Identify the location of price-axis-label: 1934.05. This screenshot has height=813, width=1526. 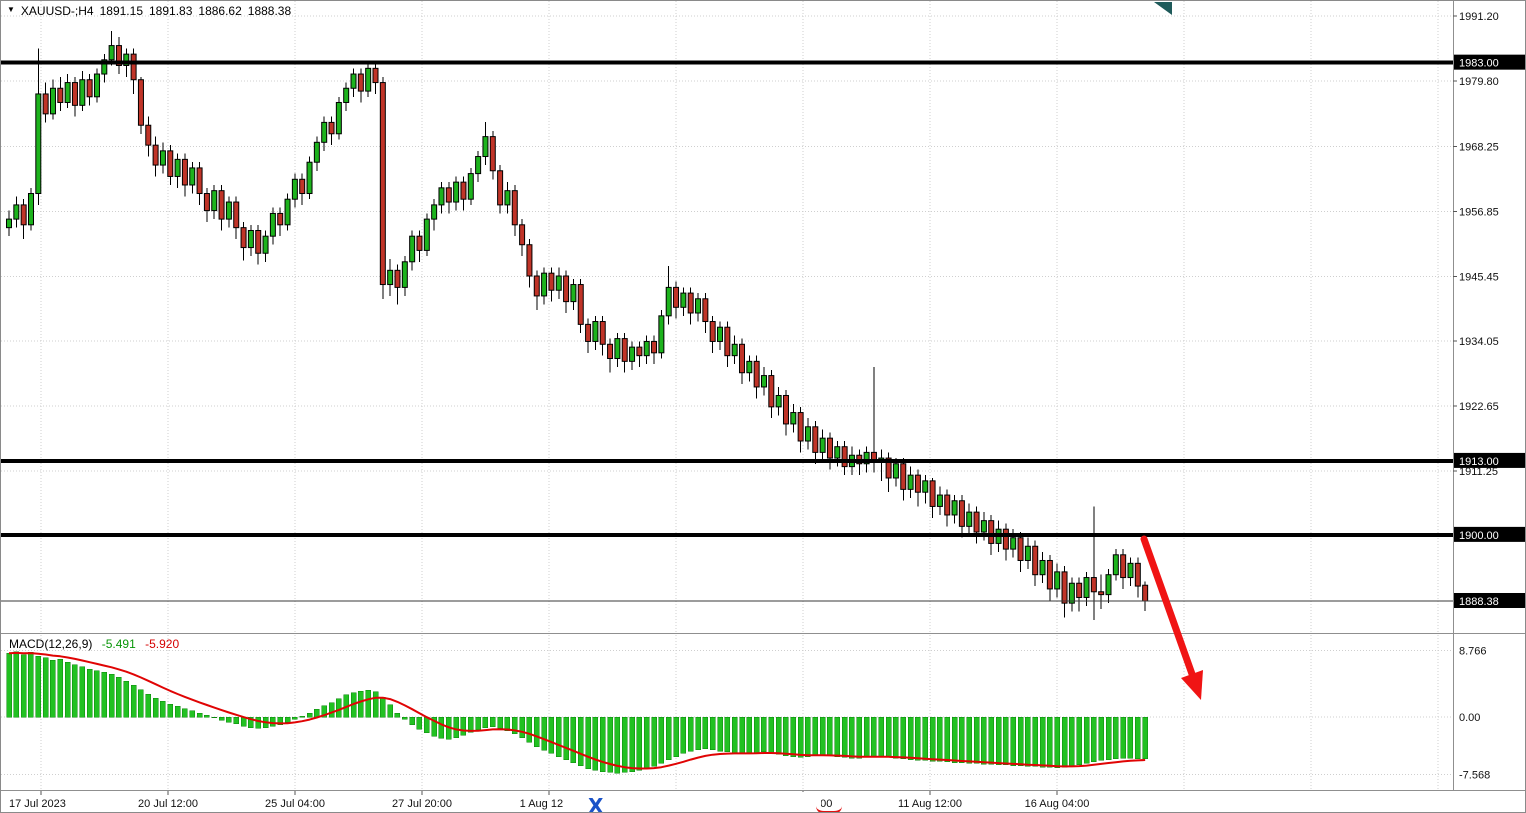
(1479, 342).